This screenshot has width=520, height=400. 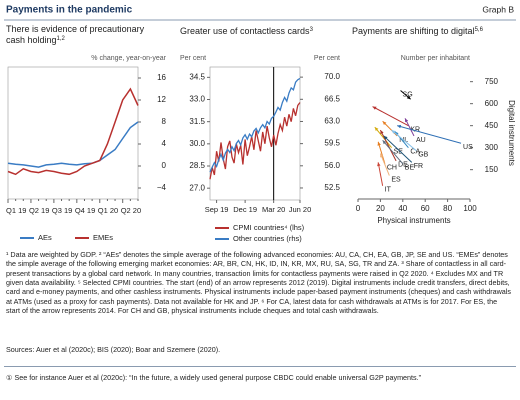 I want to click on y-tick-label: 28.5, so click(x=197, y=165).